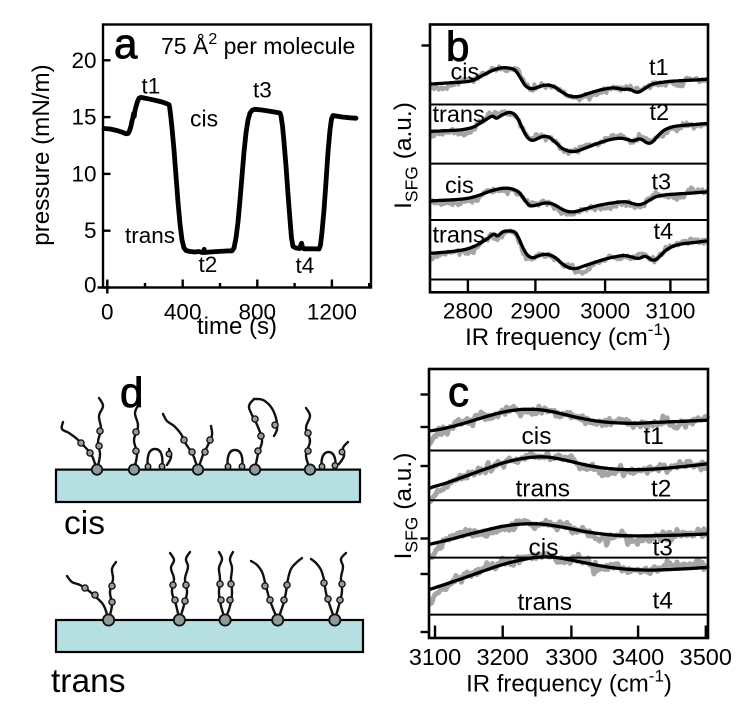 The width and height of the screenshot is (744, 722). I want to click on svg-text: 20, so click(83, 60).